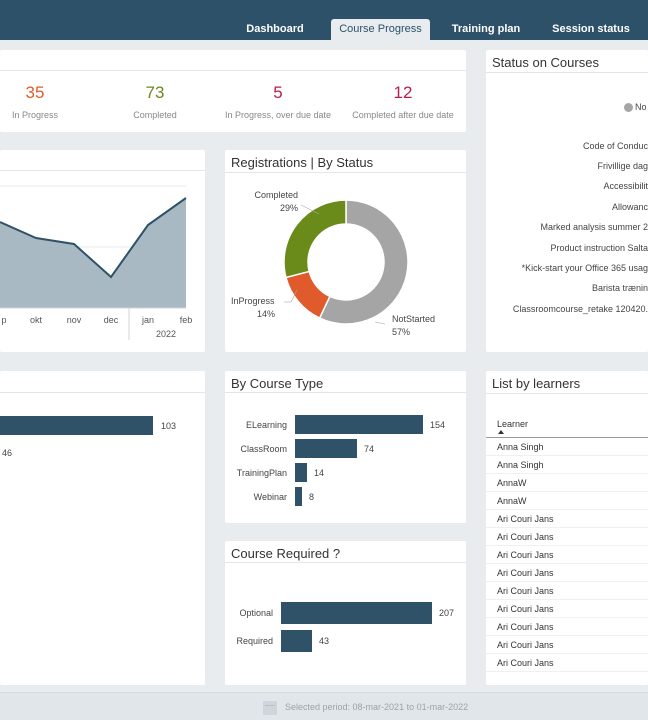  Describe the element at coordinates (594, 227) in the screenshot. I see `course-name: Marked analysis summer 2` at that location.